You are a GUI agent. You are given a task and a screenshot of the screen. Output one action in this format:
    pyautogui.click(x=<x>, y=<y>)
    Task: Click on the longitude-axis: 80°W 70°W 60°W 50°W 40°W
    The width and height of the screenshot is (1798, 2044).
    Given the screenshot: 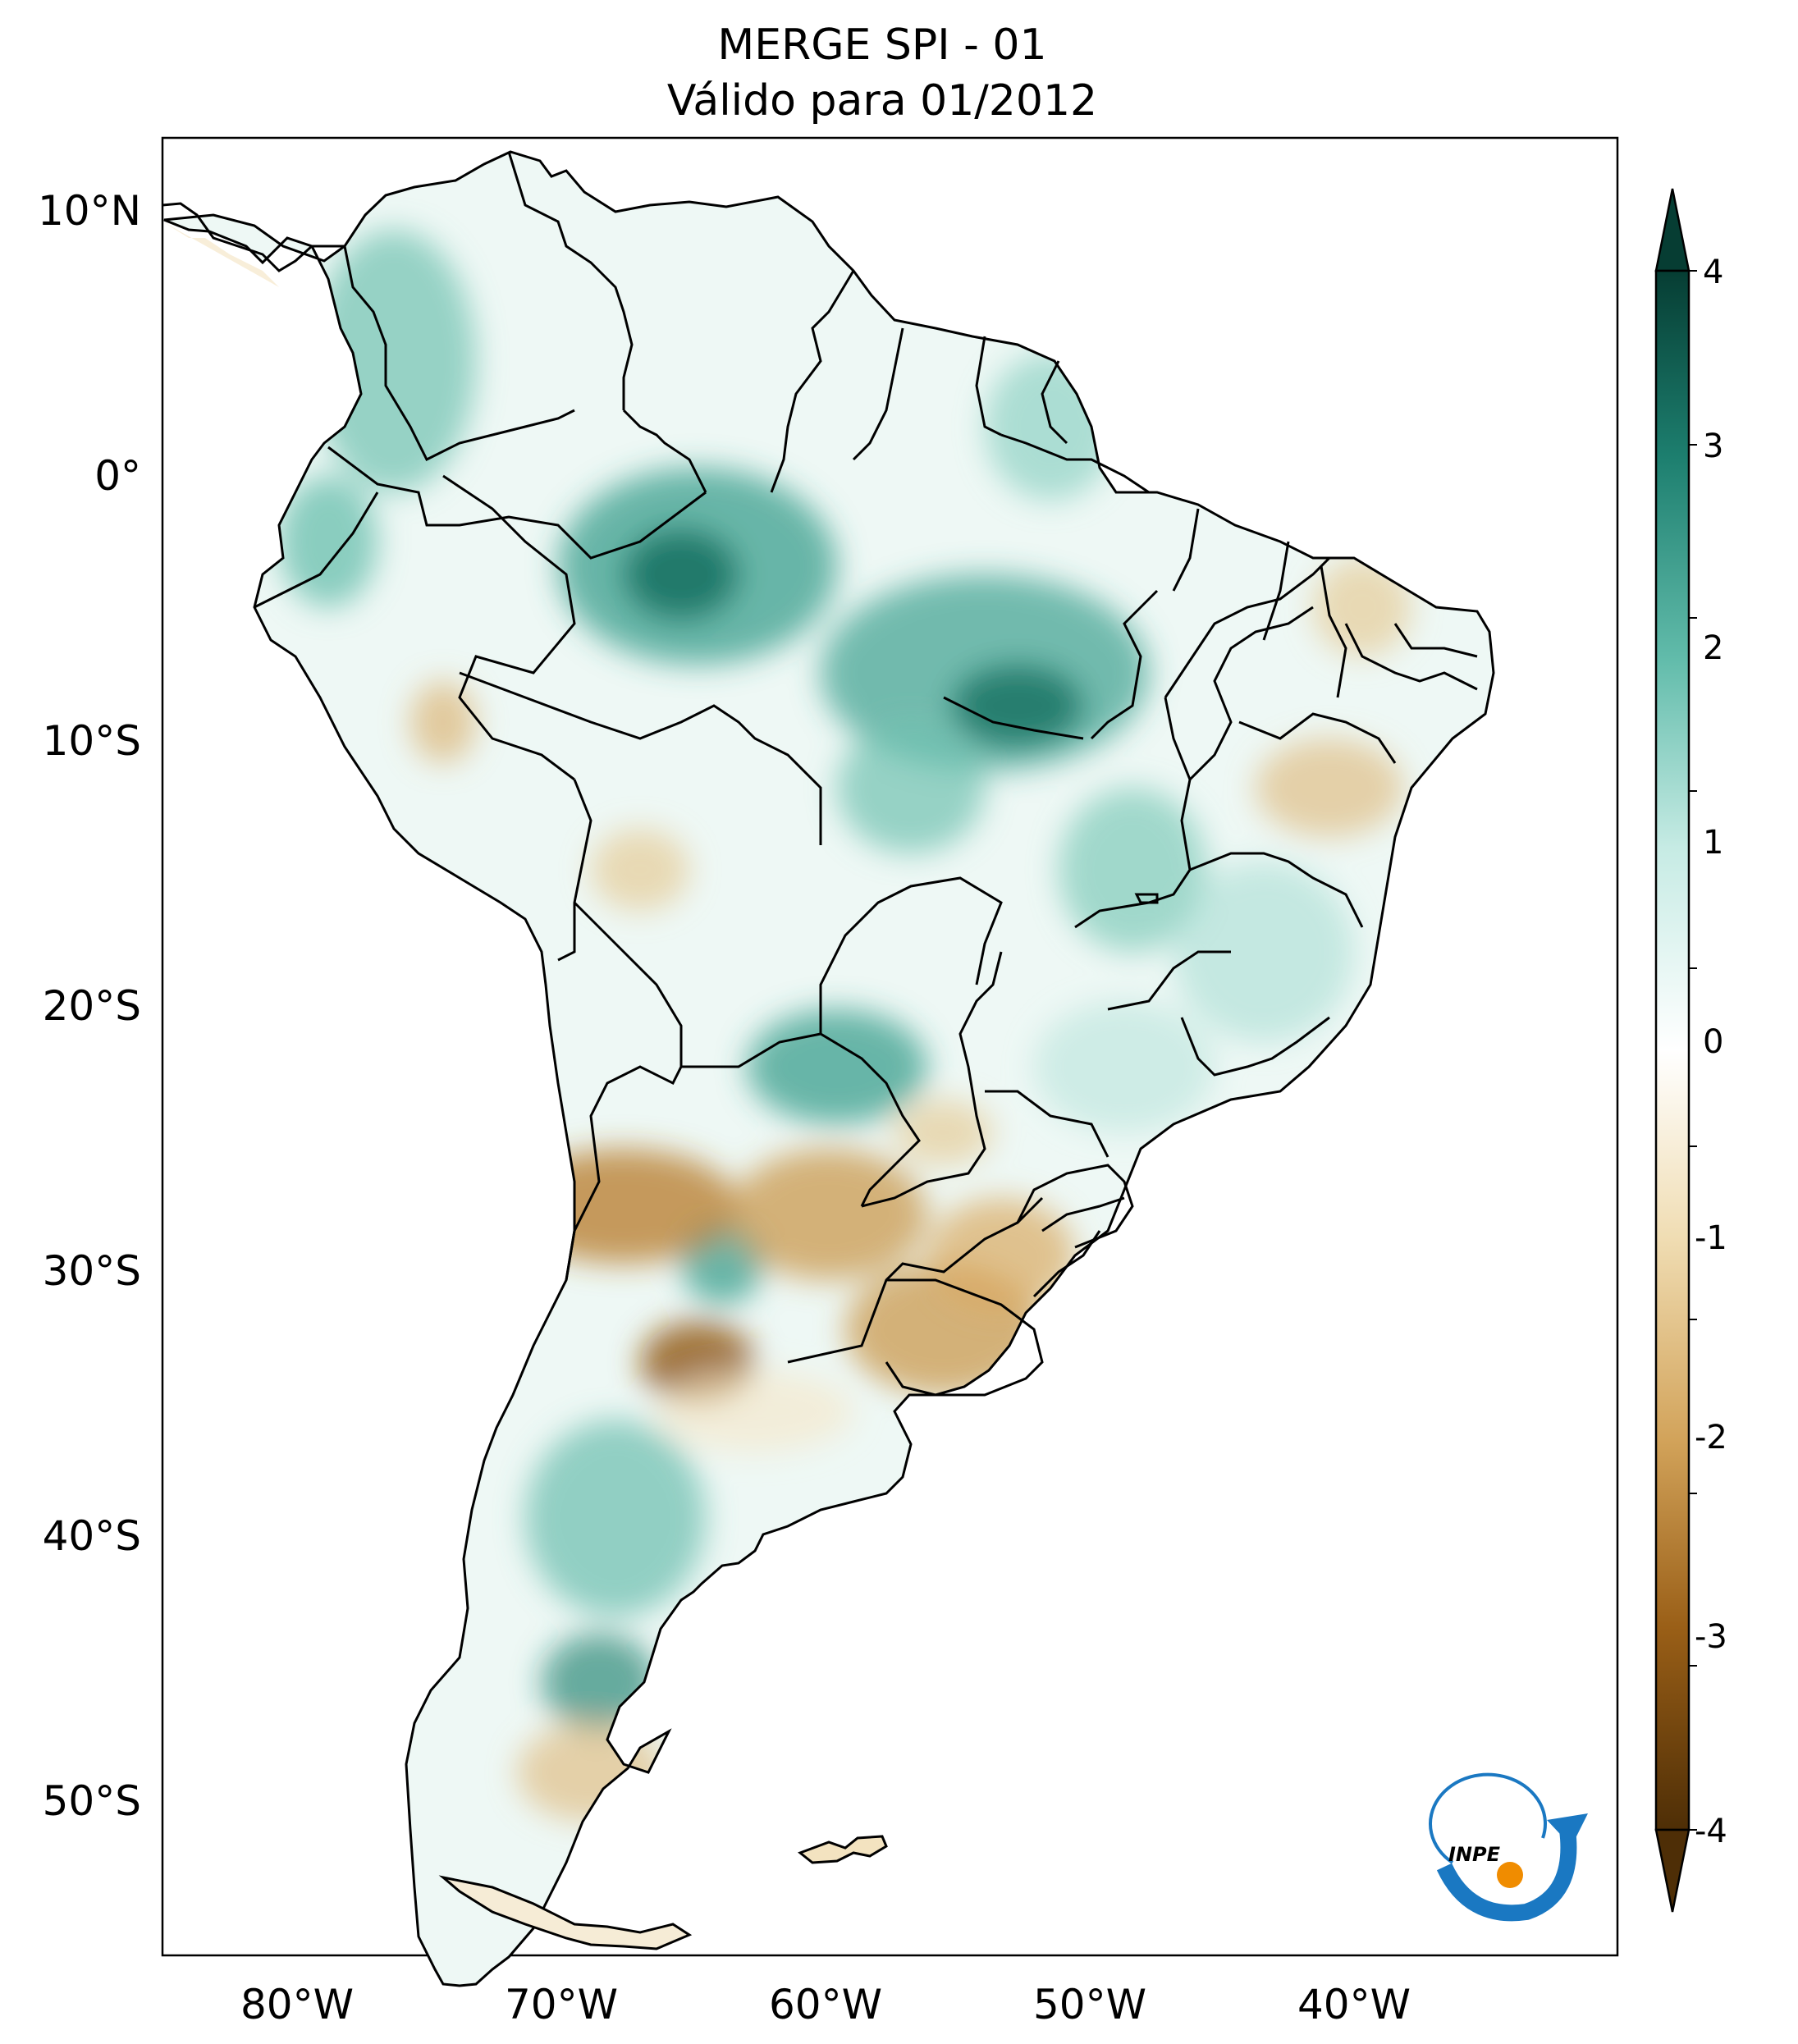 What is the action you would take?
    pyautogui.click(x=825, y=2005)
    